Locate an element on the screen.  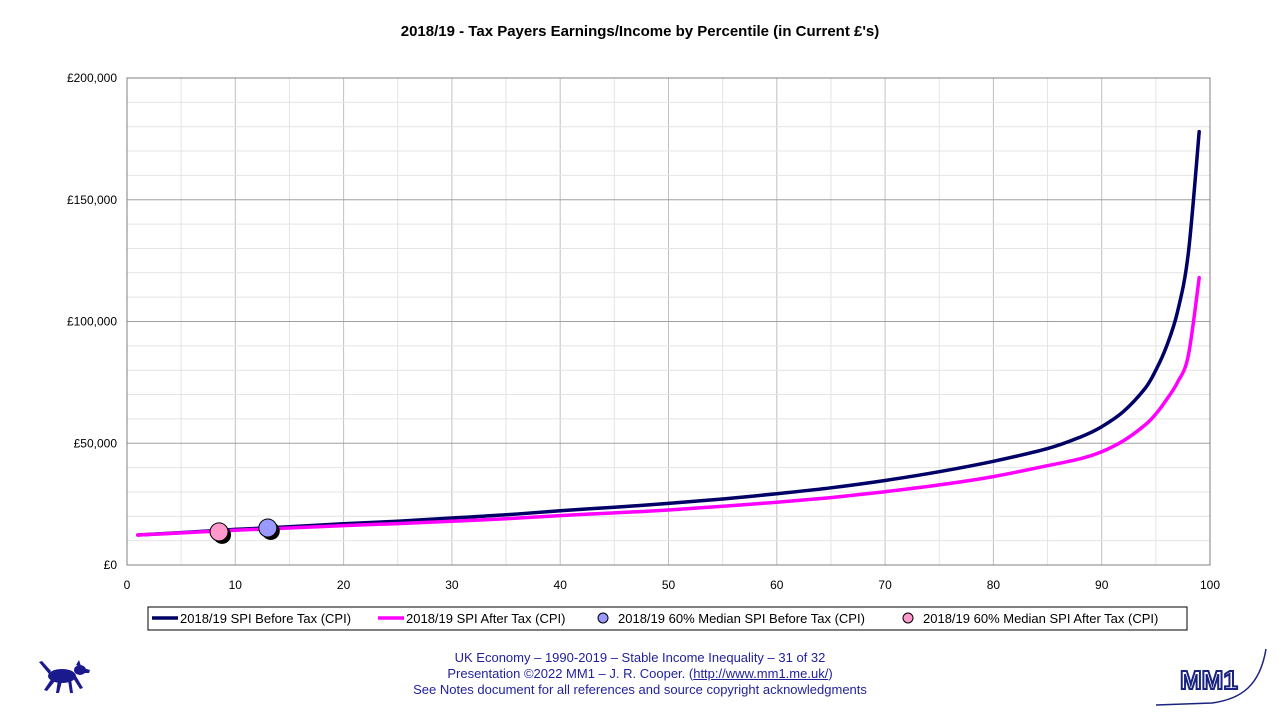
y-tick-label: £150,000 is located at coordinates (92, 200).